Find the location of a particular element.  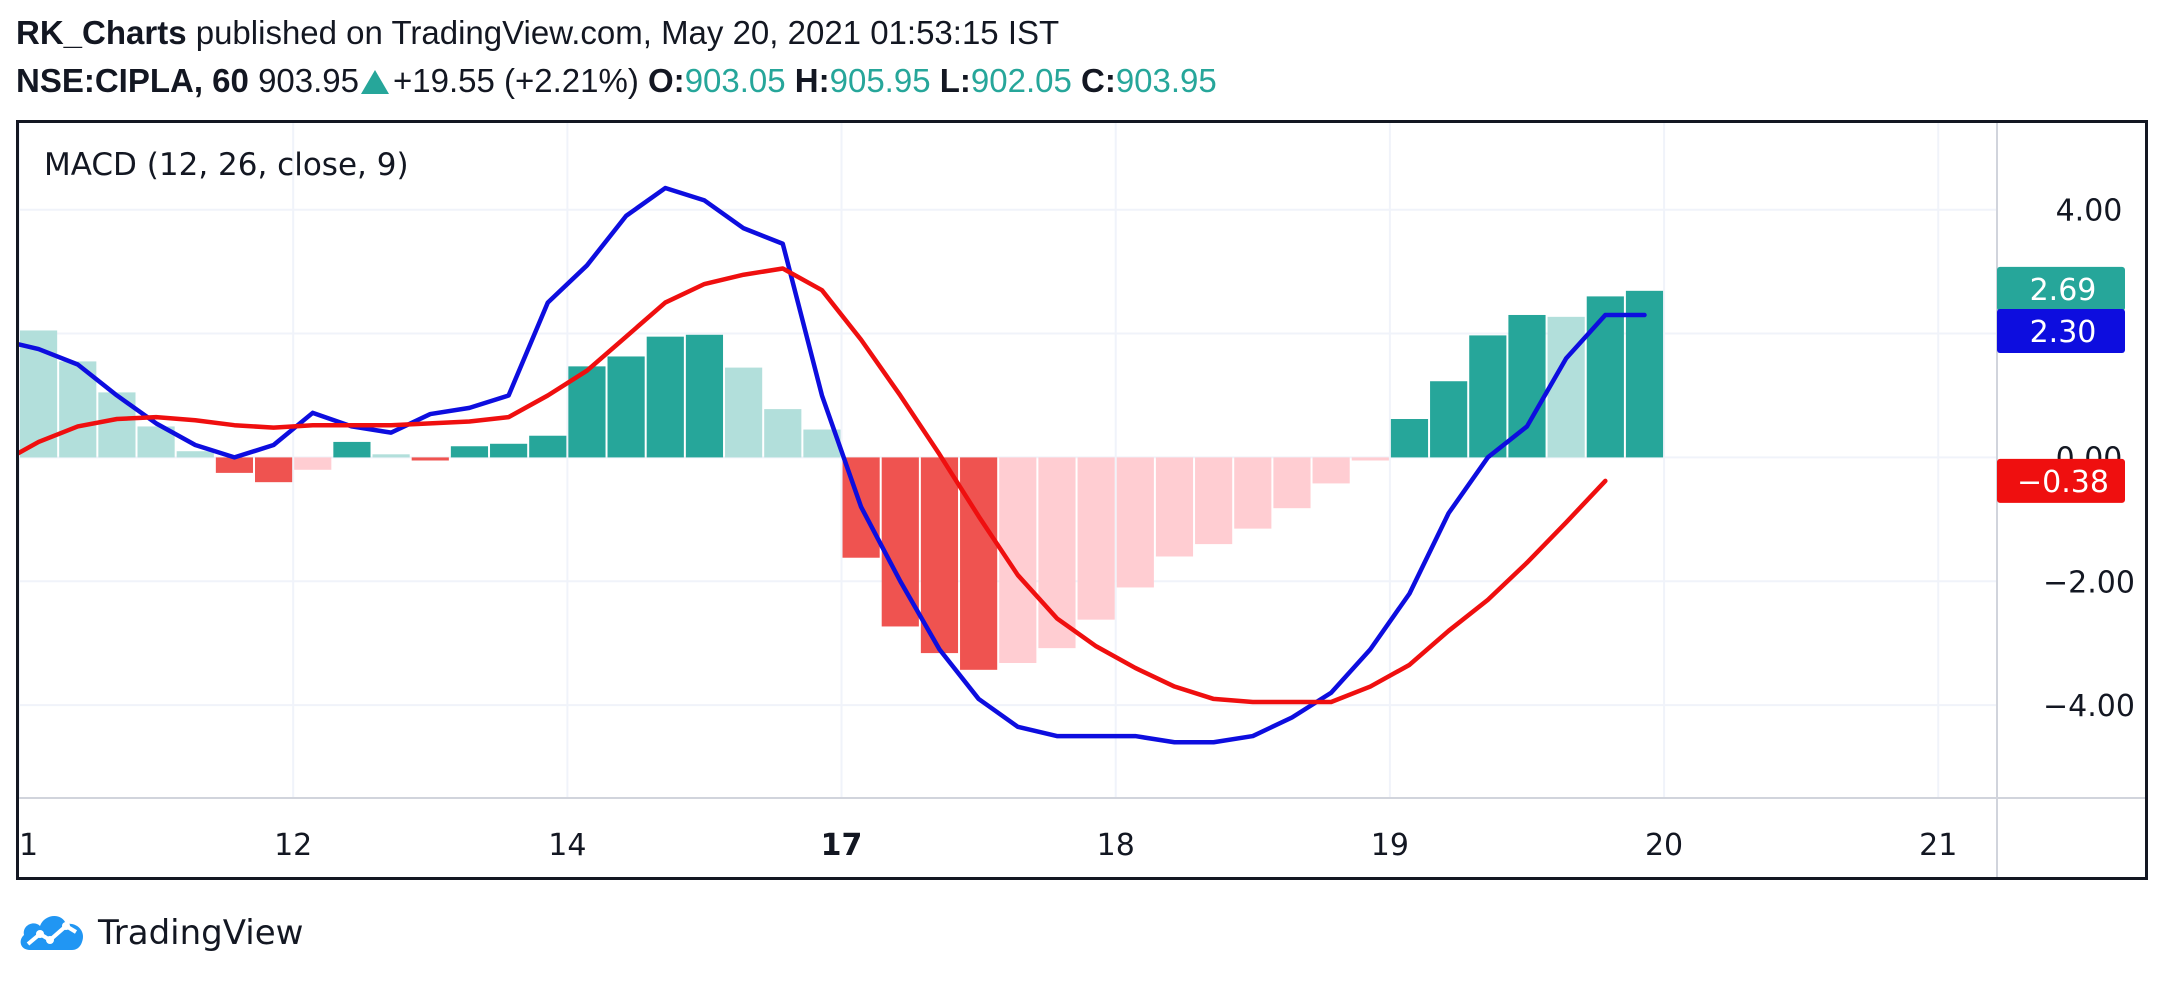

y-tick-label: 4.00 is located at coordinates (2089, 211).